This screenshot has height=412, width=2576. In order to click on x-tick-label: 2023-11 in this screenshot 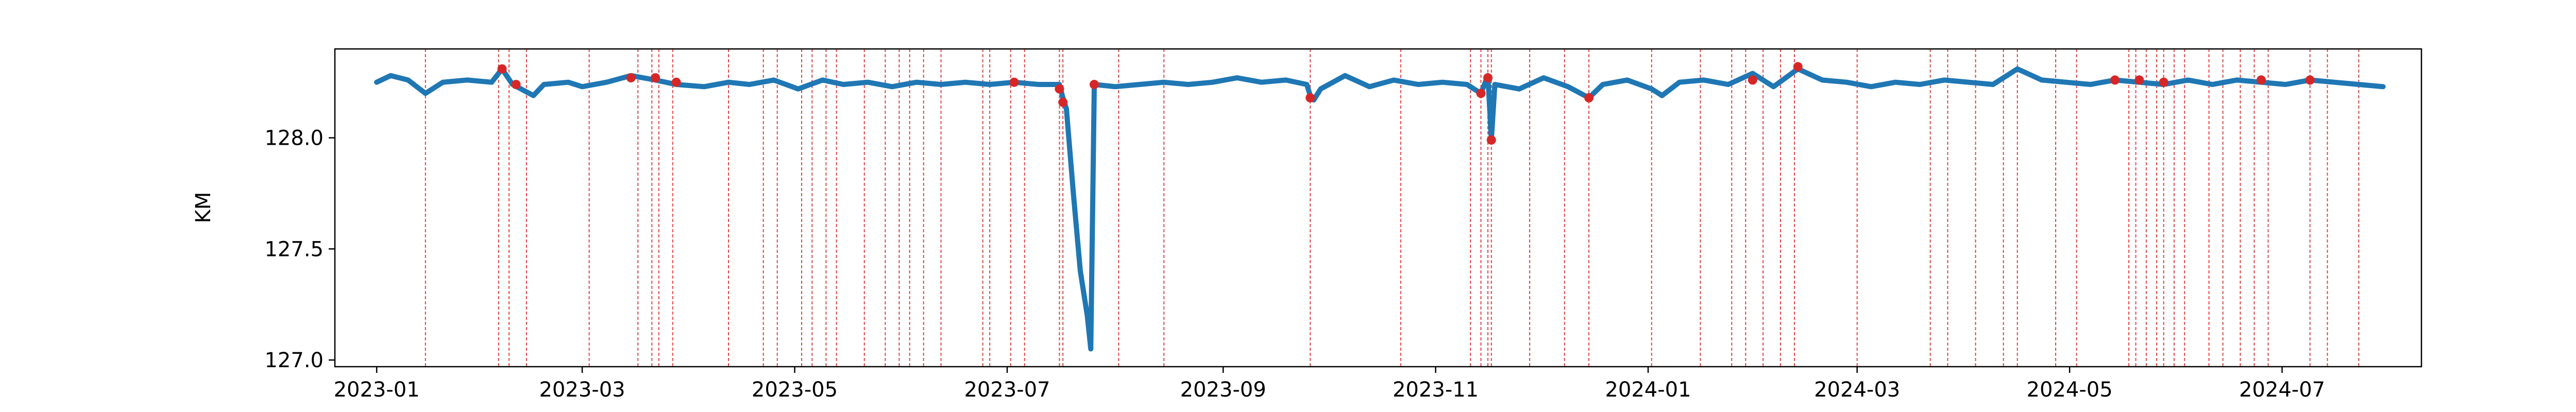, I will do `click(1436, 390)`.